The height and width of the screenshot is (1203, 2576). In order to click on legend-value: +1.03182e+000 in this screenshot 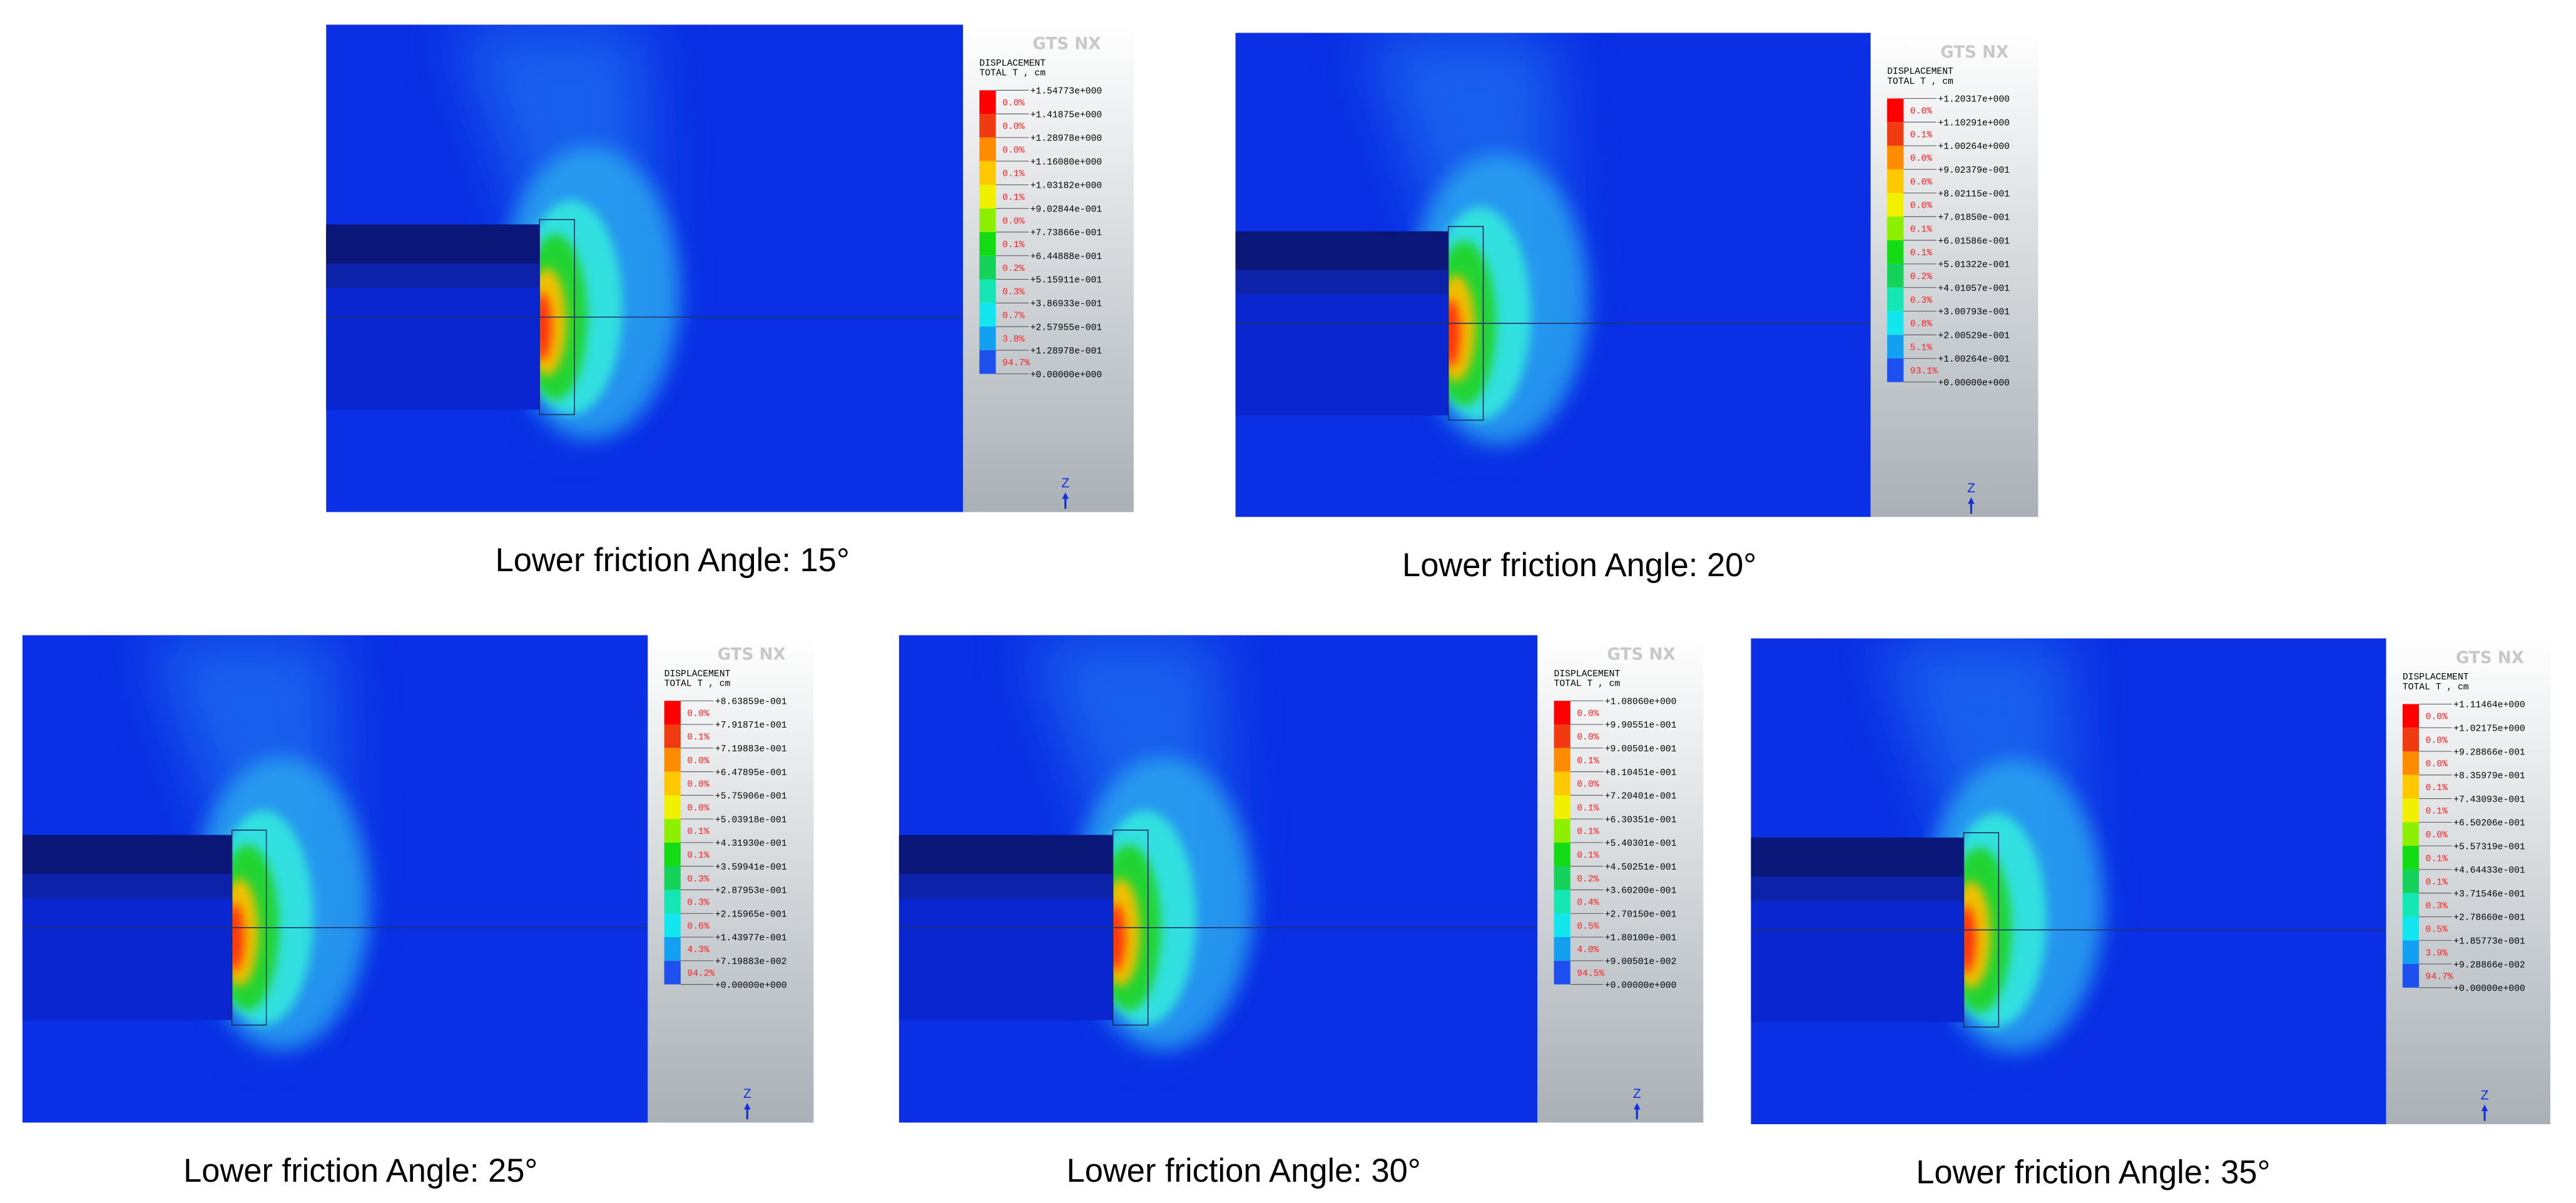, I will do `click(1066, 186)`.